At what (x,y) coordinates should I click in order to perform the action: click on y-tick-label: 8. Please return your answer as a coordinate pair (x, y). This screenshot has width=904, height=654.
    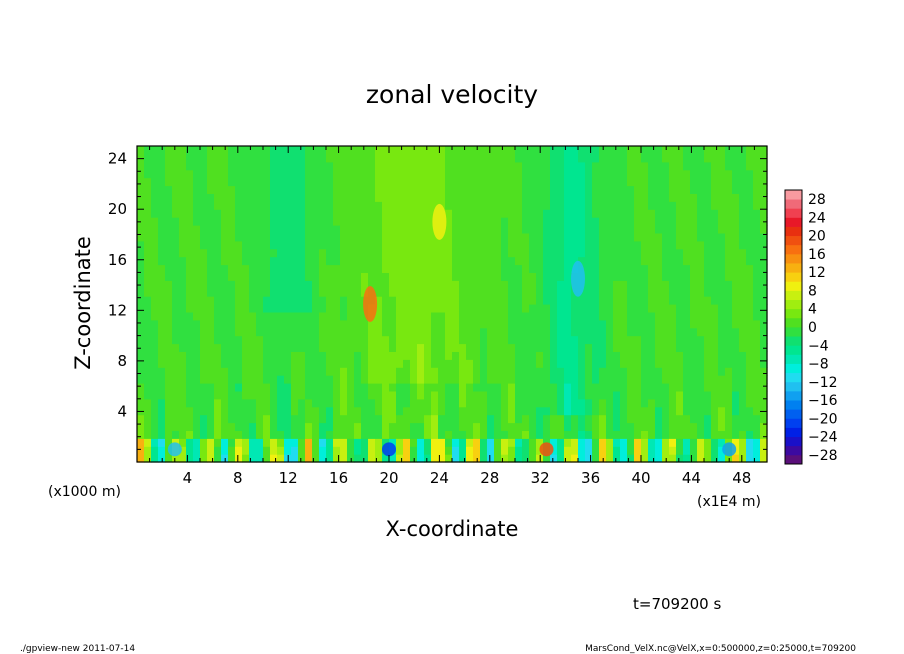
    Looking at the image, I should click on (122, 361).